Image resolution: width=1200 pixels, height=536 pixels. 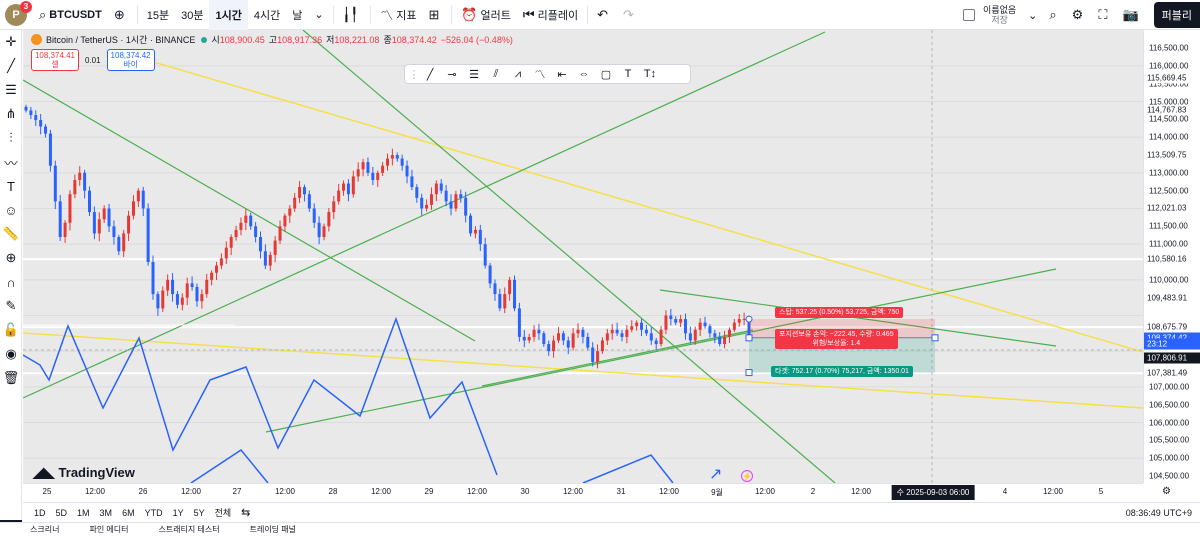 I want to click on long-position-icon: ⇤, so click(x=562, y=74).